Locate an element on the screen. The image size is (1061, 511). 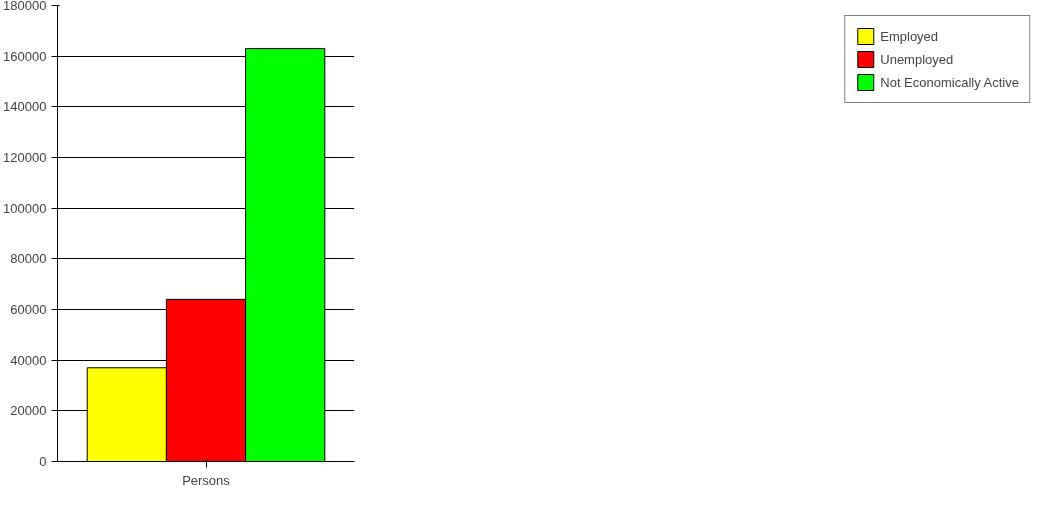
y-tick-label: 140000 is located at coordinates (25, 107).